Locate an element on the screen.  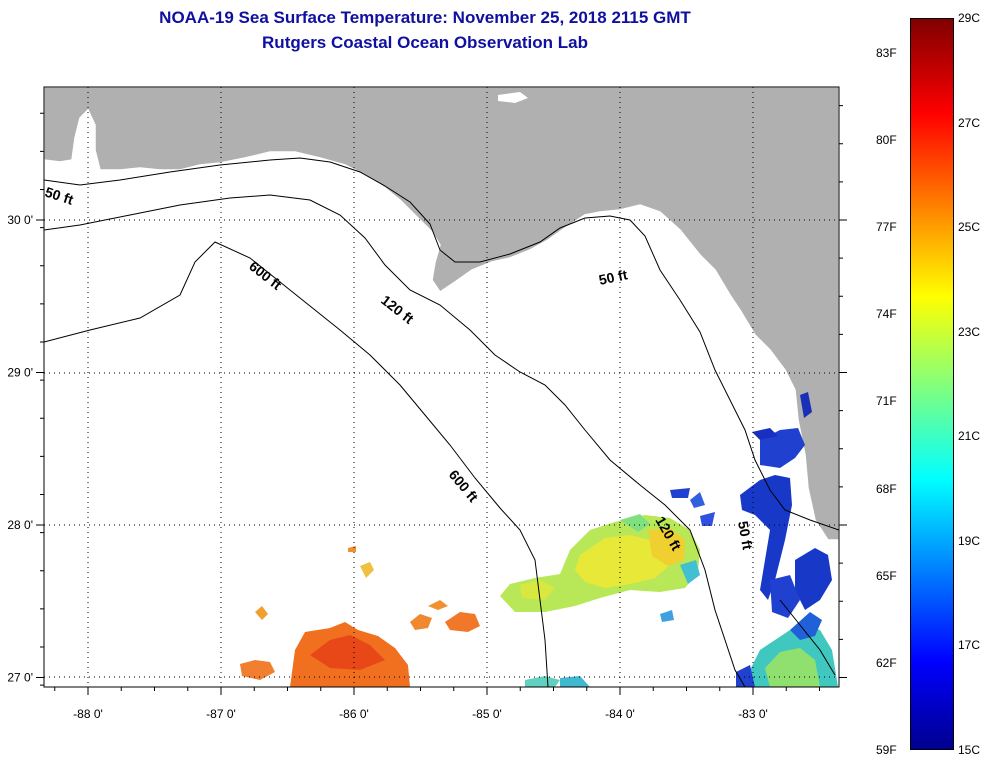
colorbar-c-label: 29C is located at coordinates (969, 18).